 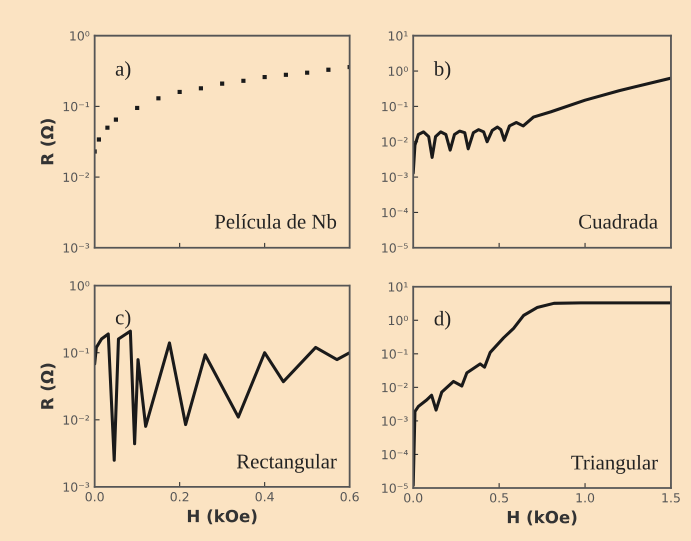 What do you see at coordinates (265, 497) in the screenshot?
I see `x-tick-label: 0.4` at bounding box center [265, 497].